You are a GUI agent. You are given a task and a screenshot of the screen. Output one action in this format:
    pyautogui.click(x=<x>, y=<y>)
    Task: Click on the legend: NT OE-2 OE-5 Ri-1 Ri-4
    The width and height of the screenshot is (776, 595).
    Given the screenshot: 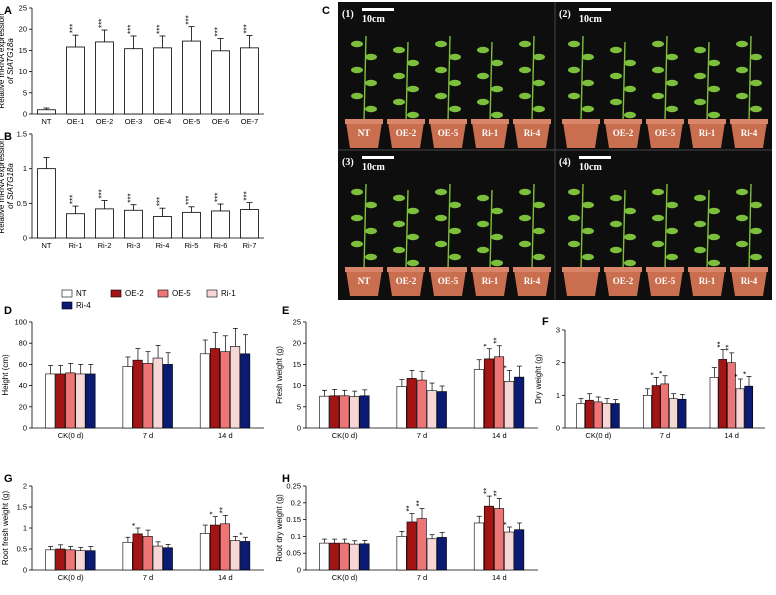 What is the action you would take?
    pyautogui.click(x=148, y=299)
    